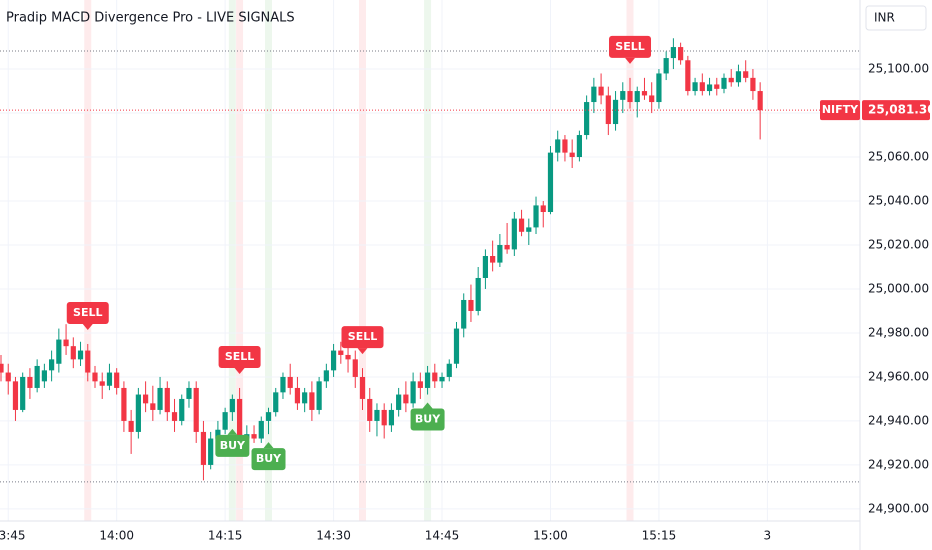  What do you see at coordinates (116, 536) in the screenshot?
I see `x-tick-label: 14:00` at bounding box center [116, 536].